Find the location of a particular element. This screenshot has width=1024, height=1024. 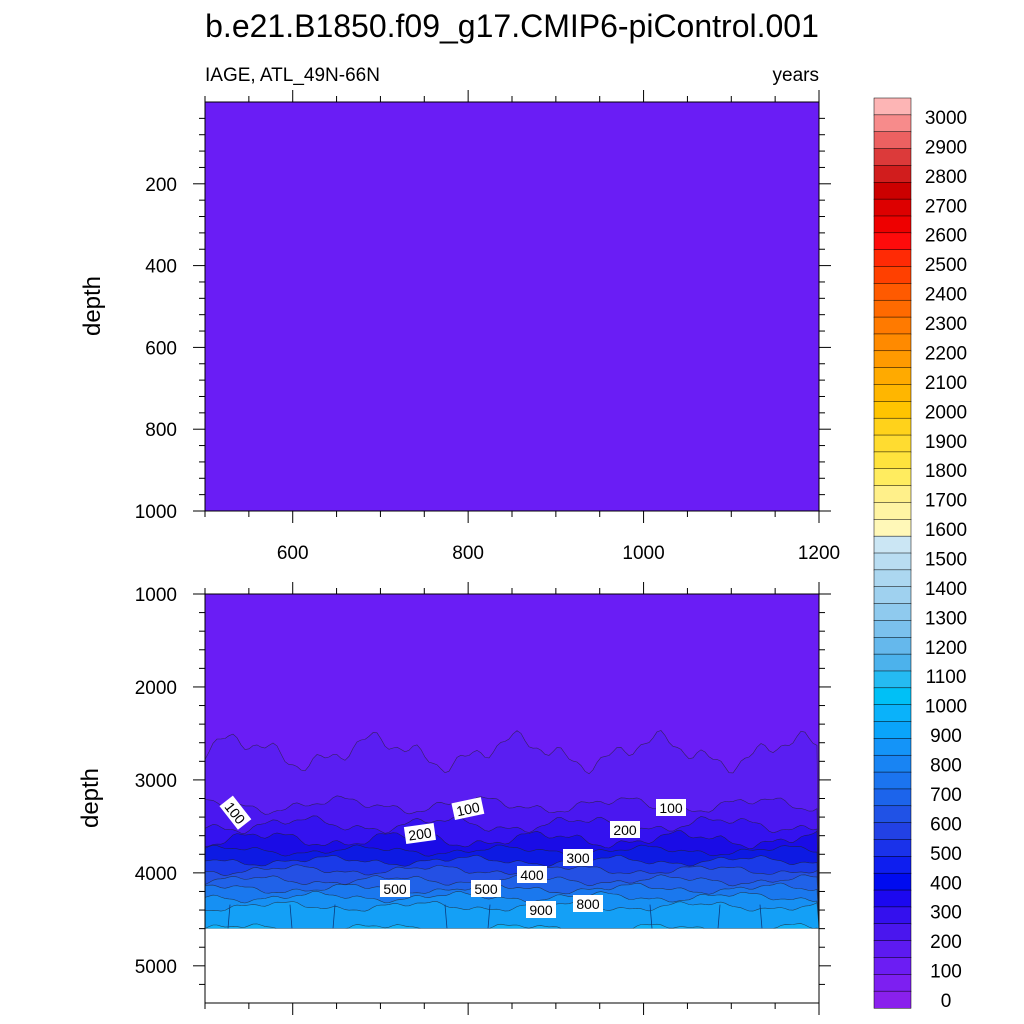

chart-title: b.e21.B1850.f09_g17.CMIP6-piControl.001 is located at coordinates (512, 26).